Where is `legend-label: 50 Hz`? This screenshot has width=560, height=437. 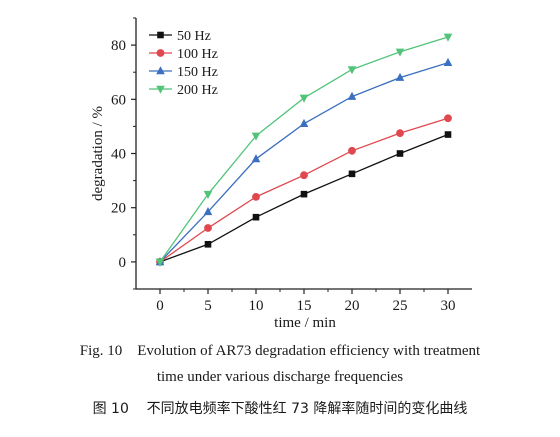
legend-label: 50 Hz is located at coordinates (194, 36).